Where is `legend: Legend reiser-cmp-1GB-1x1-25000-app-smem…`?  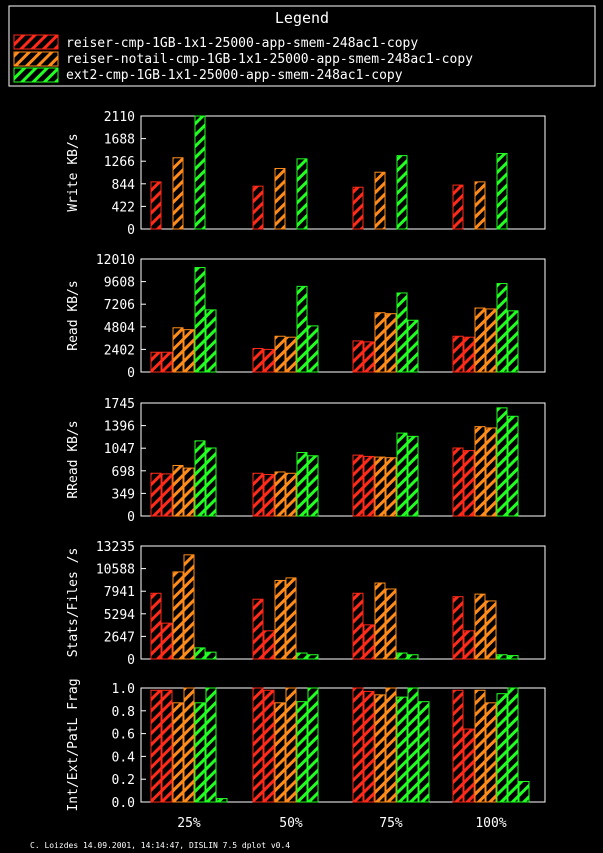 legend: Legend reiser-cmp-1GB-1x1-25000-app-smem… is located at coordinates (302, 46).